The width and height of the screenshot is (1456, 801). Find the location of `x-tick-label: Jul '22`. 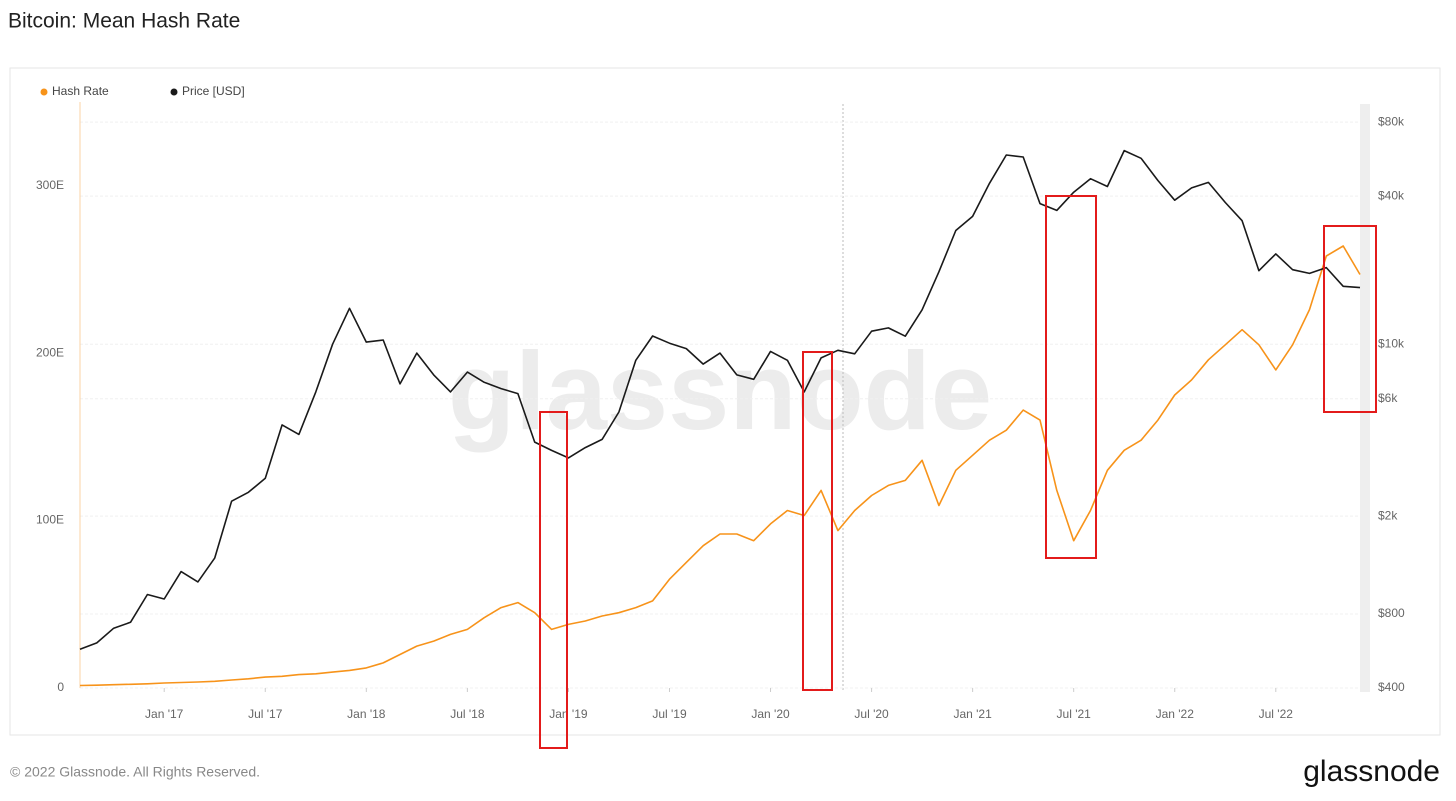

x-tick-label: Jul '22 is located at coordinates (1276, 714).